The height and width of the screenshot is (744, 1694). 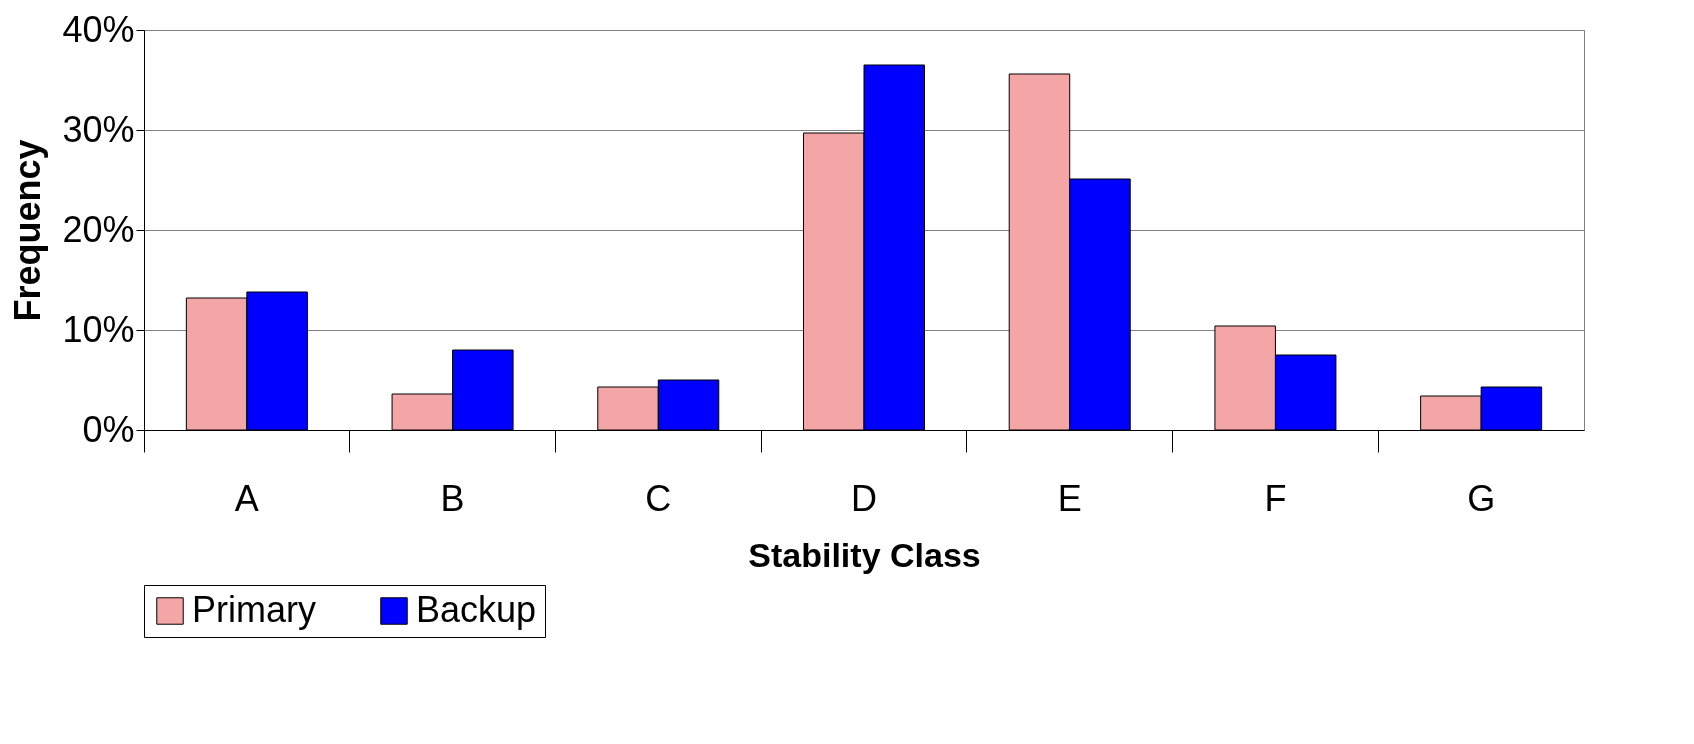 What do you see at coordinates (246, 498) in the screenshot?
I see `x-tick-label: A` at bounding box center [246, 498].